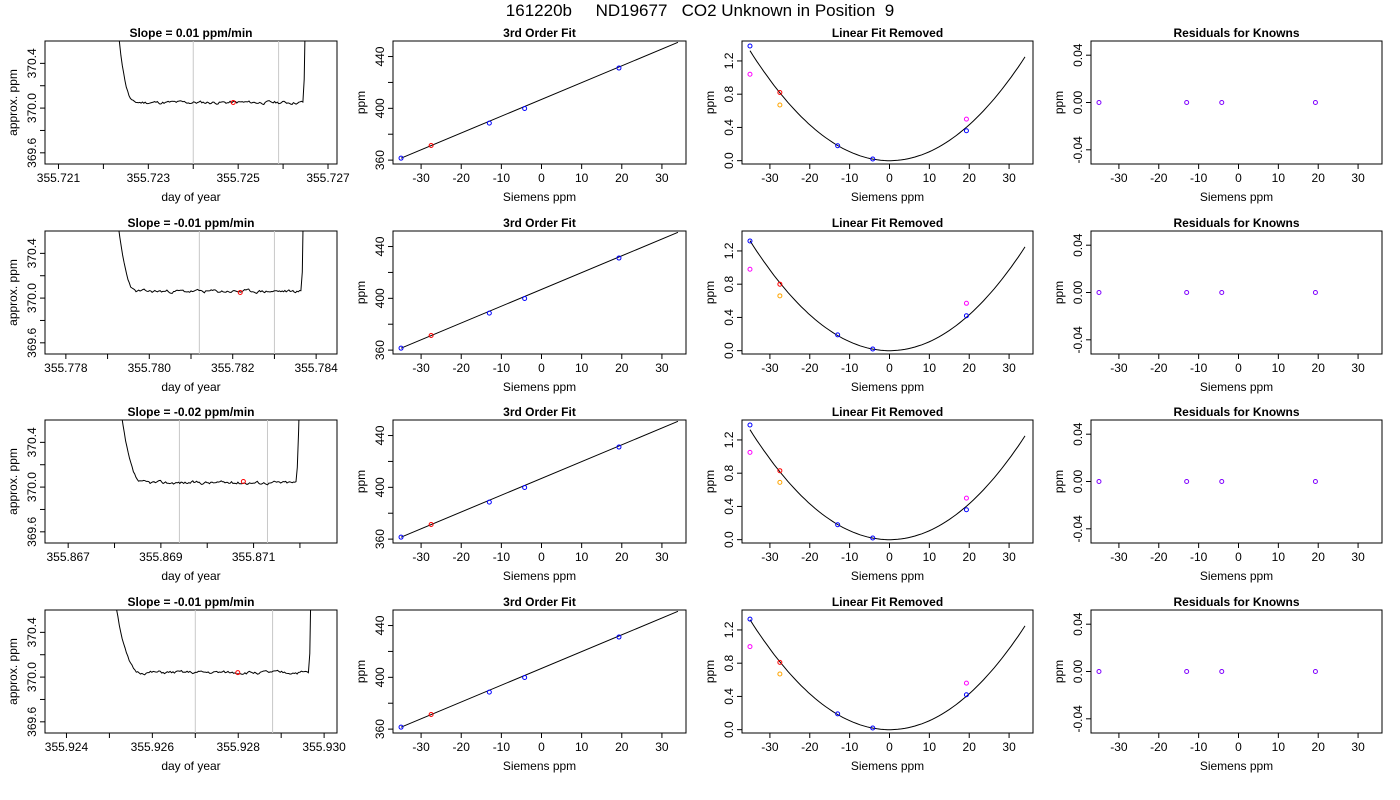  I want to click on y-tick-label: 360, so click(380, 539).